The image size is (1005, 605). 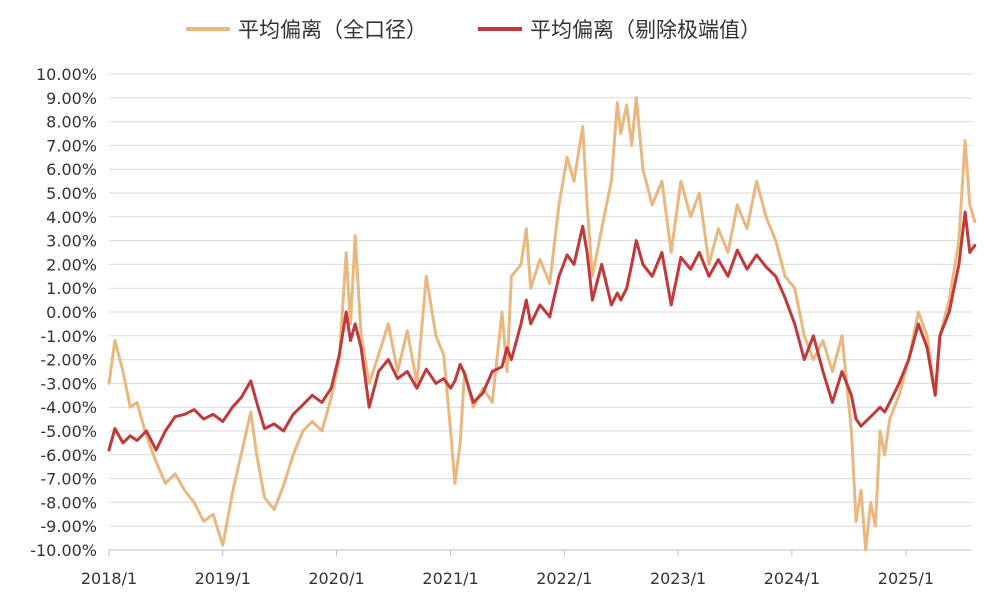 What do you see at coordinates (71, 288) in the screenshot?
I see `y-tick-label: 1.00%` at bounding box center [71, 288].